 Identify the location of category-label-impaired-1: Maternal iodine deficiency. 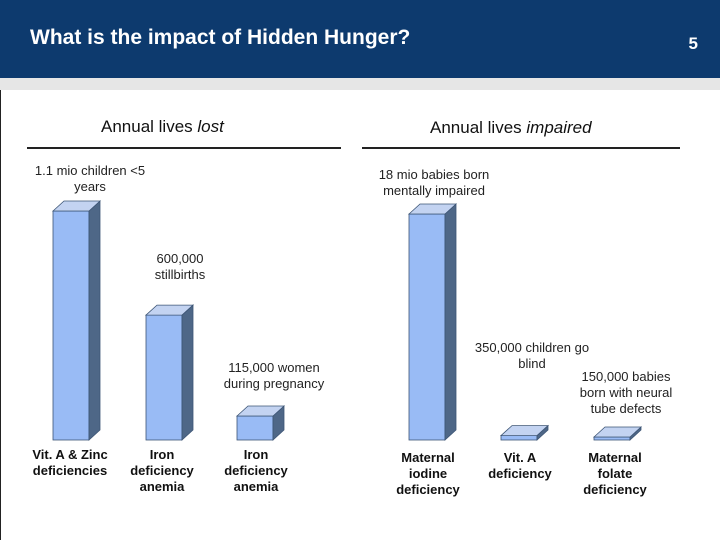
(428, 473).